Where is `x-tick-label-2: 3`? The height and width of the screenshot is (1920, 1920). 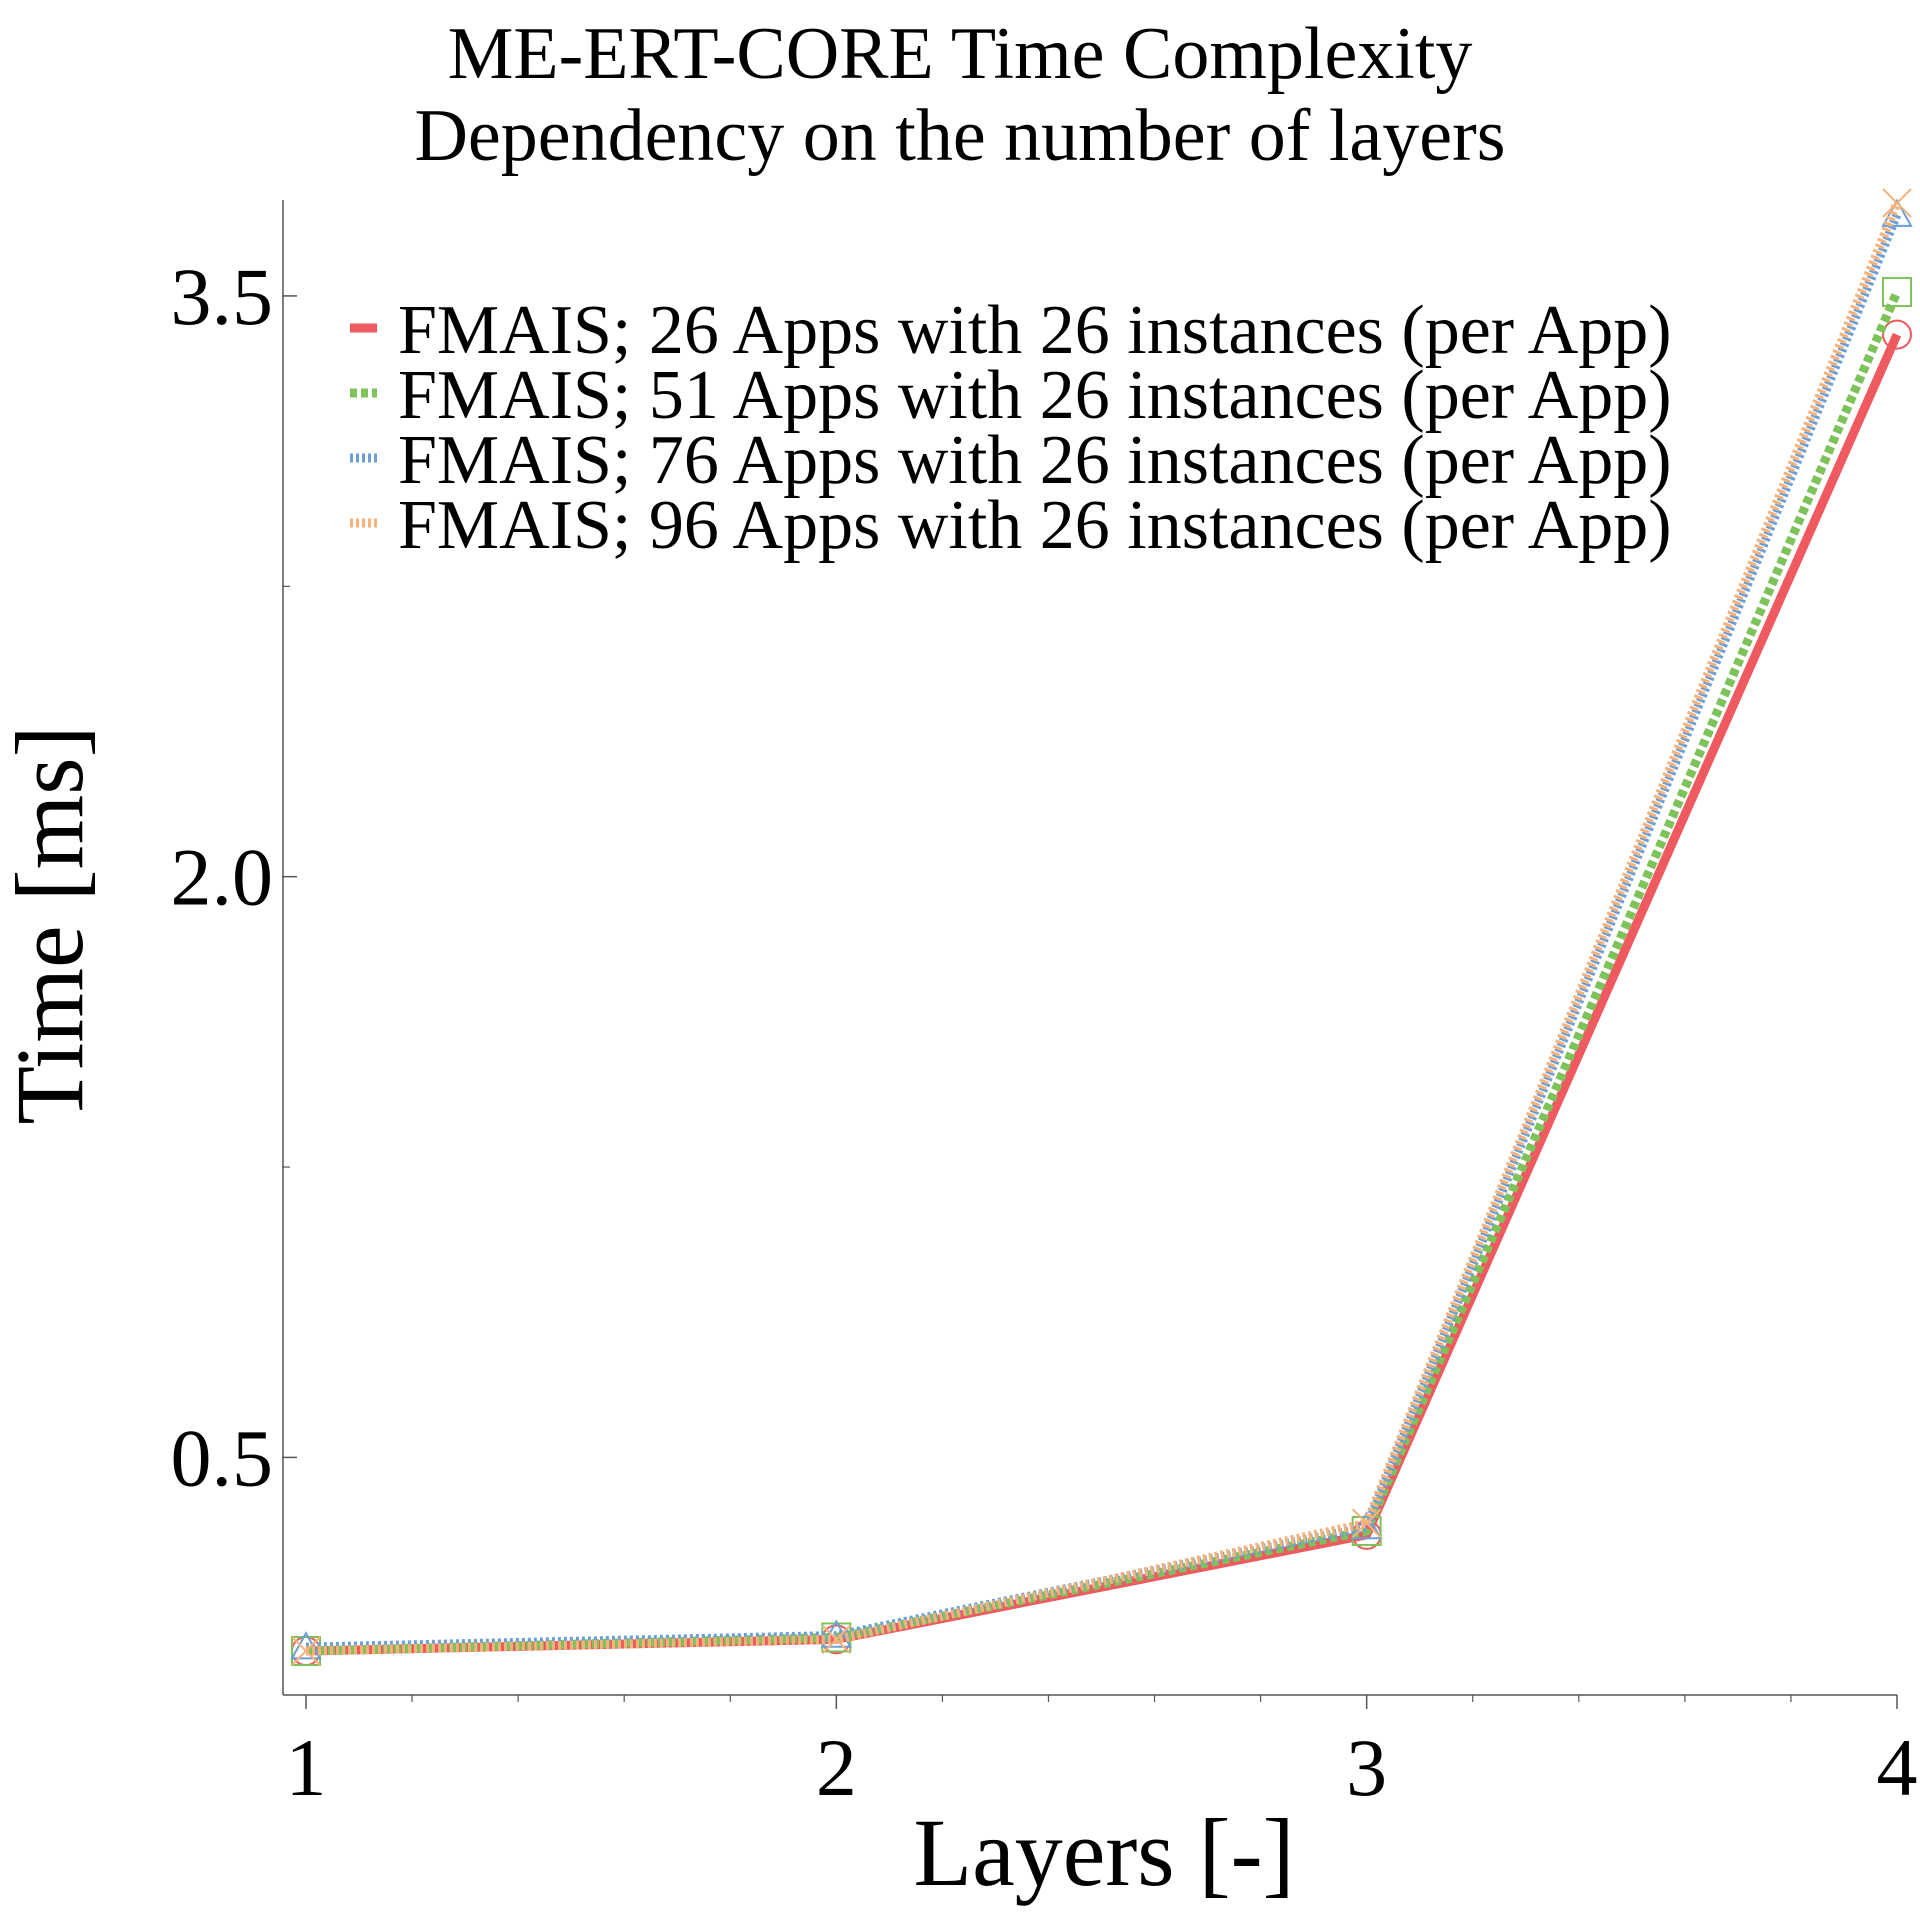
x-tick-label-2: 3 is located at coordinates (1366, 1767).